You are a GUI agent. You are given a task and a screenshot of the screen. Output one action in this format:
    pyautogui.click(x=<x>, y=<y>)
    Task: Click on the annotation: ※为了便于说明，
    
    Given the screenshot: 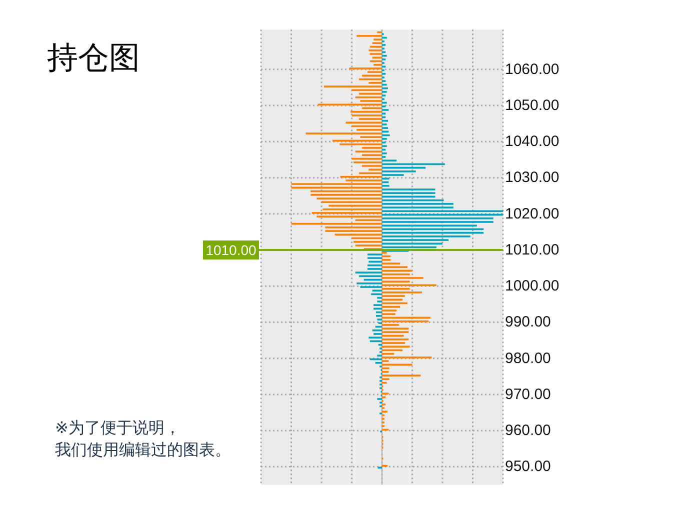 What is the action you would take?
    pyautogui.click(x=117, y=428)
    